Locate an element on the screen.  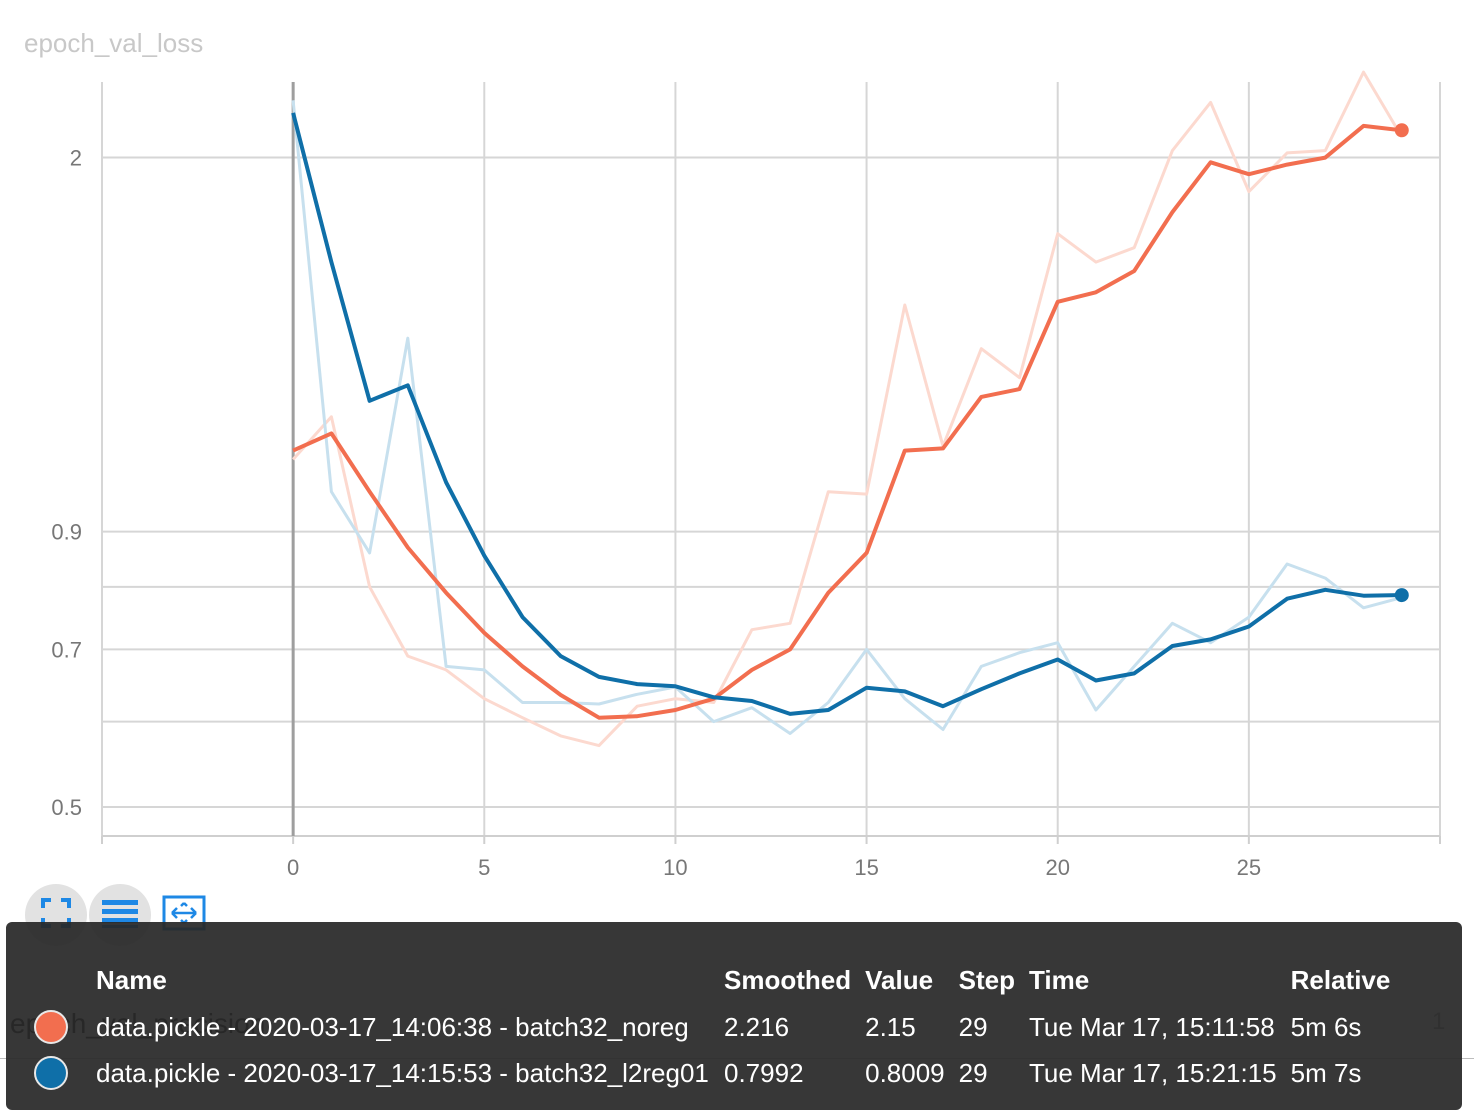
chart-title: epoch_val_loss is located at coordinates (114, 43).